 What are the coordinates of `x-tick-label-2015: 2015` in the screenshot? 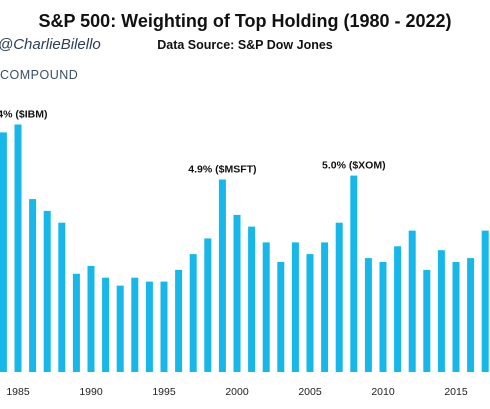 It's located at (456, 392).